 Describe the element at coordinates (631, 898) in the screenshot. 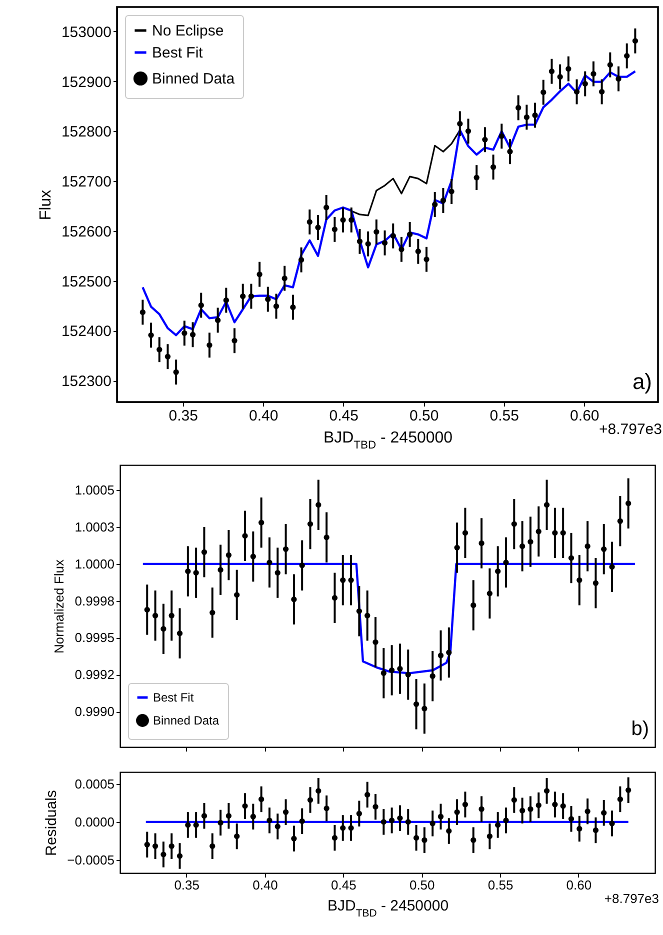

I see `text: +8.797e3` at that location.